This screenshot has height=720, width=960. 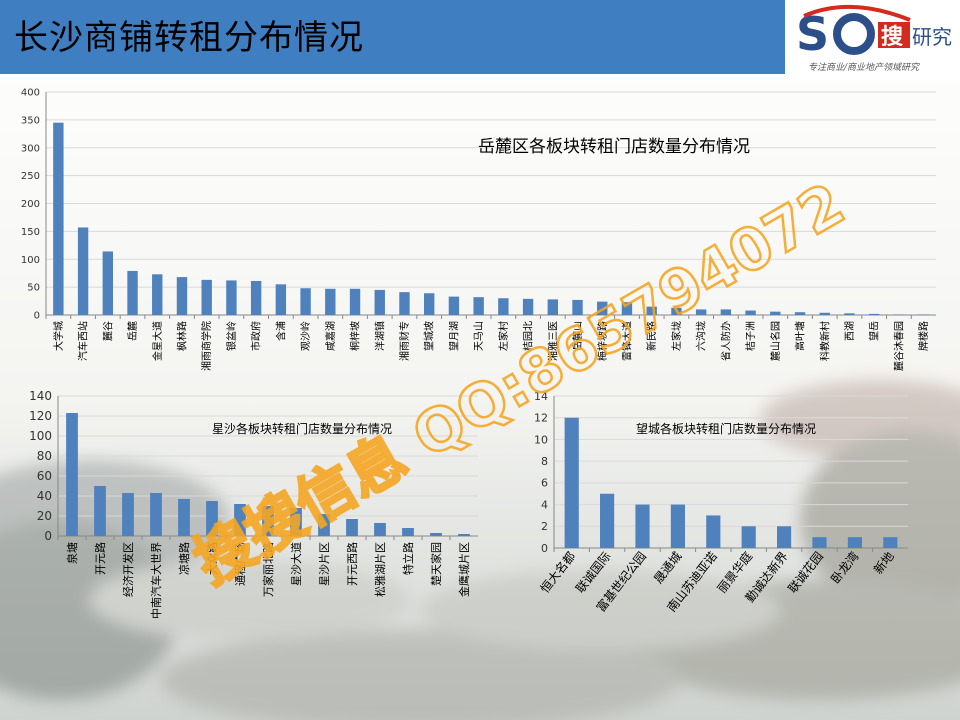 What do you see at coordinates (874, 331) in the screenshot?
I see `category-label: 望岳` at bounding box center [874, 331].